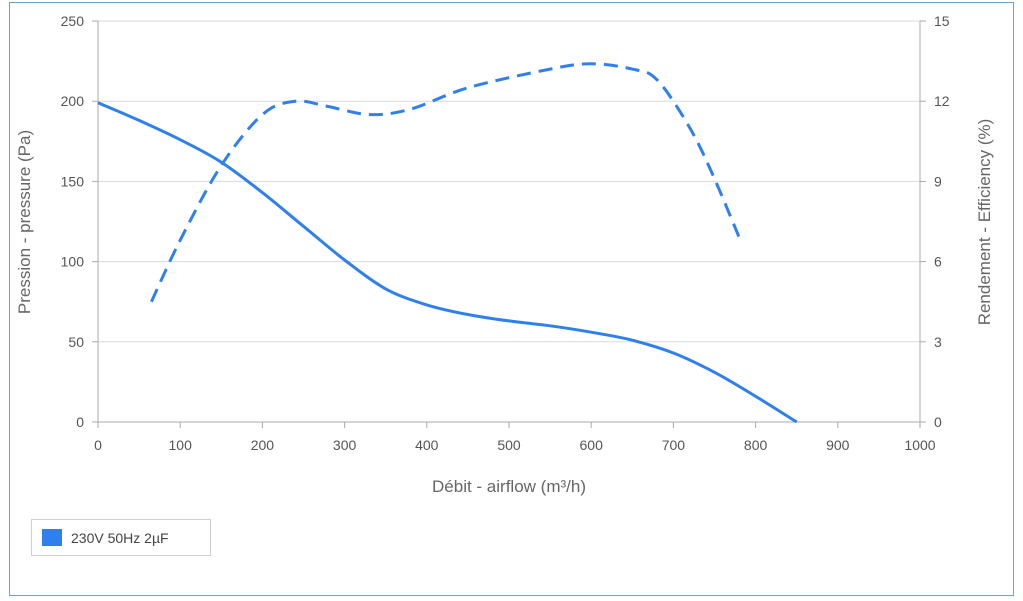  I want to click on y-left-tick-label: 0, so click(80, 422).